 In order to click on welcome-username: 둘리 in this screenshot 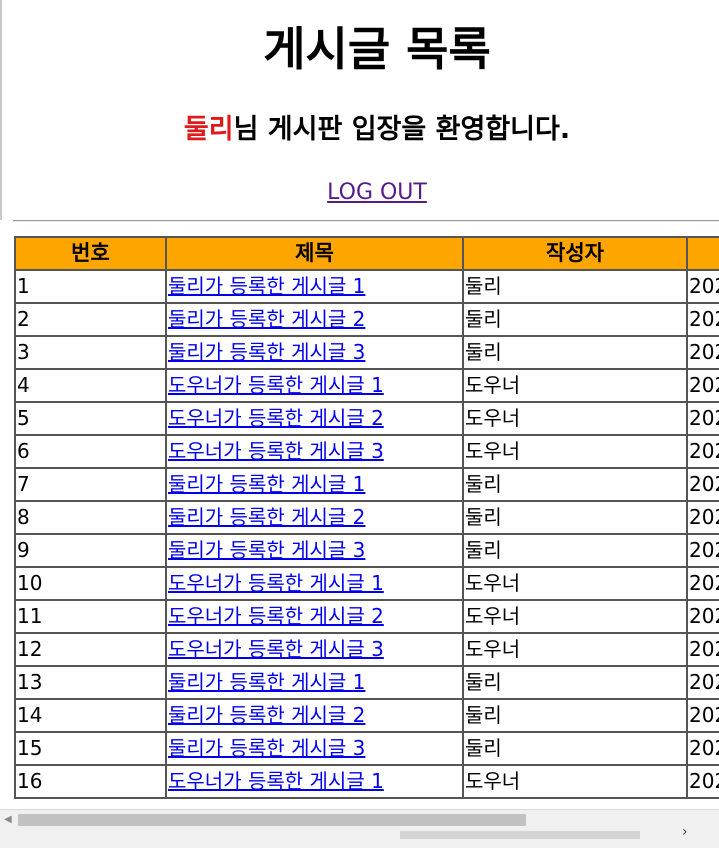, I will do `click(208, 129)`.